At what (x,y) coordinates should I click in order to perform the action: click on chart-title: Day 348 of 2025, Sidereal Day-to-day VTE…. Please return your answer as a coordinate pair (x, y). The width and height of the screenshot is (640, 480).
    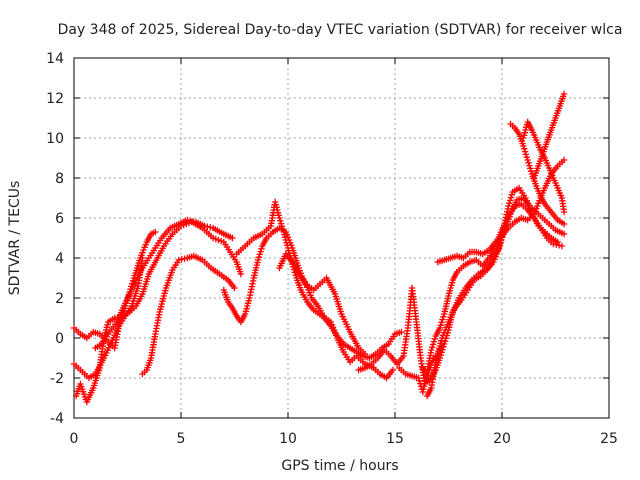
    Looking at the image, I should click on (340, 30).